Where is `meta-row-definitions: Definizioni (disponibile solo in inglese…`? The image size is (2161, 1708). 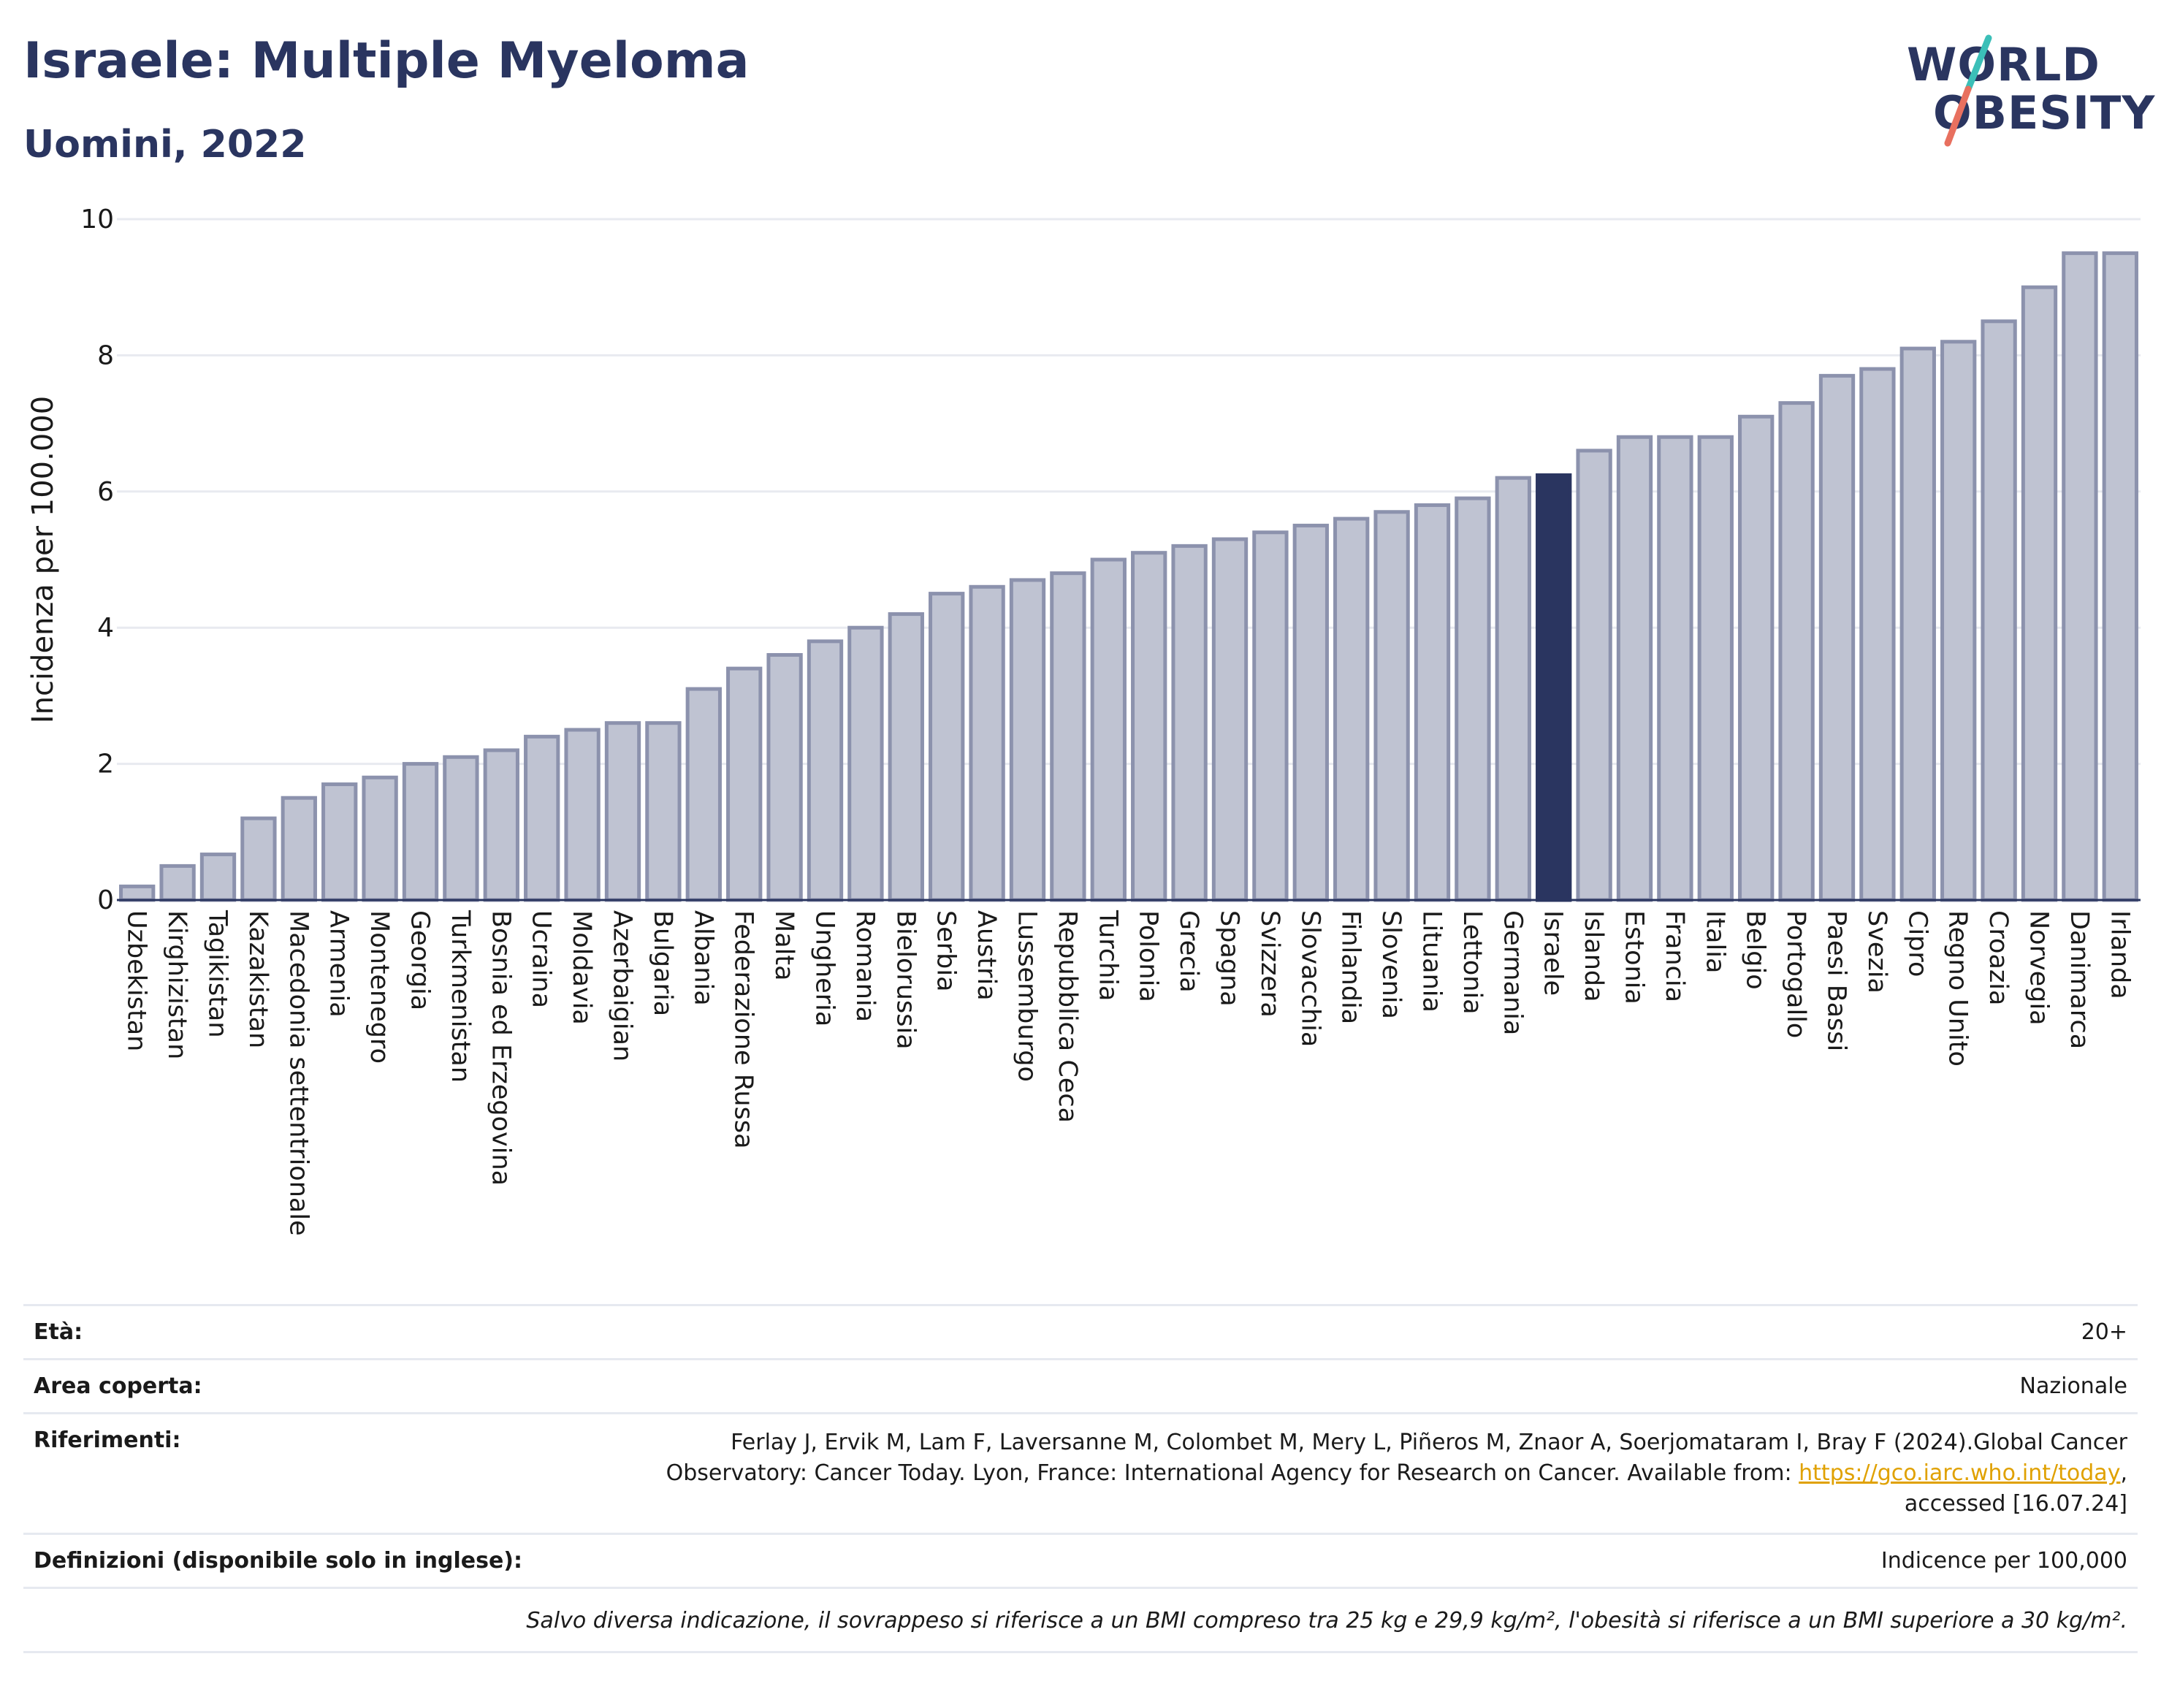 meta-row-definitions: Definizioni (disponibile solo in inglese… is located at coordinates (1080, 1560).